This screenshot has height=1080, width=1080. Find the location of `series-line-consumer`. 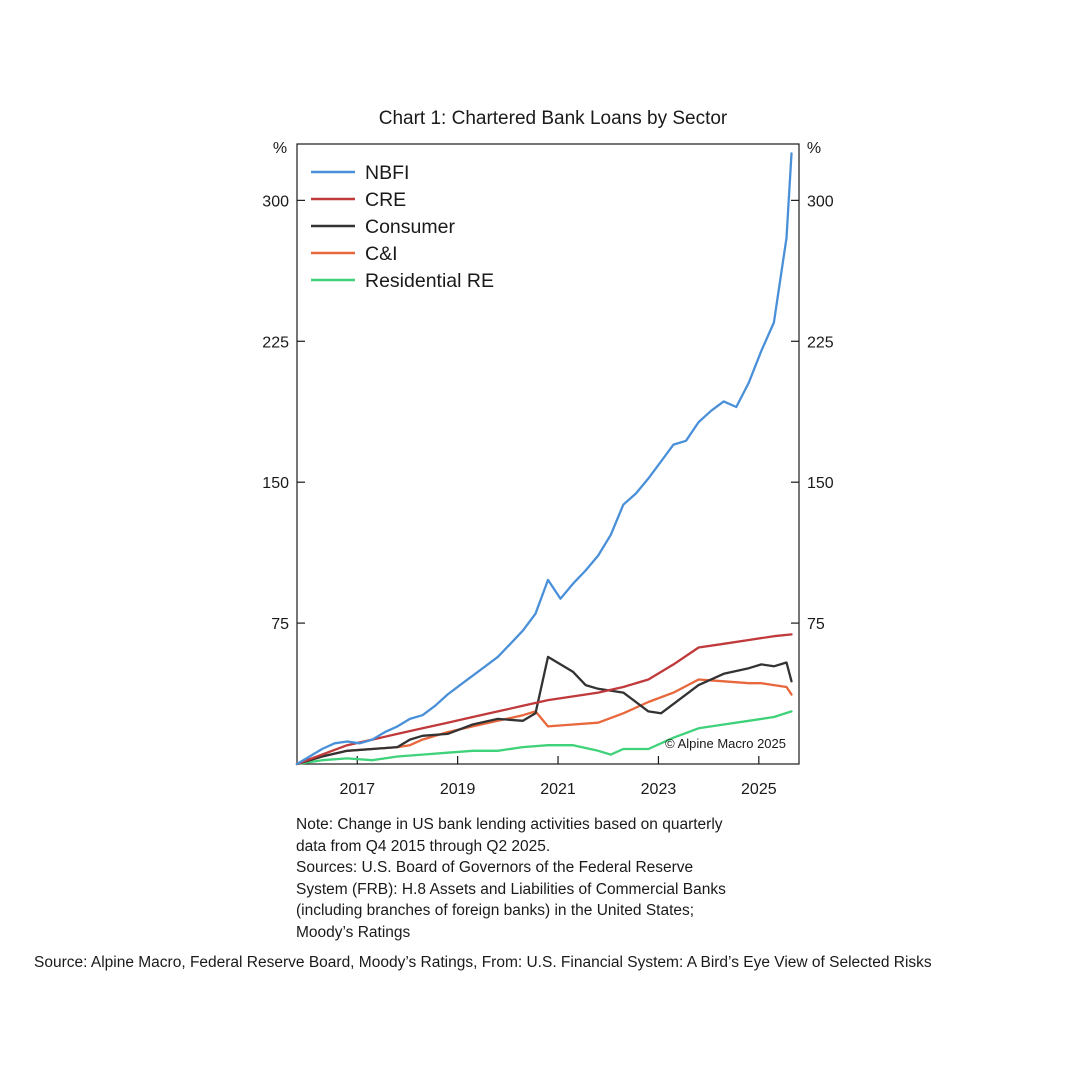

series-line-consumer is located at coordinates (544, 710).